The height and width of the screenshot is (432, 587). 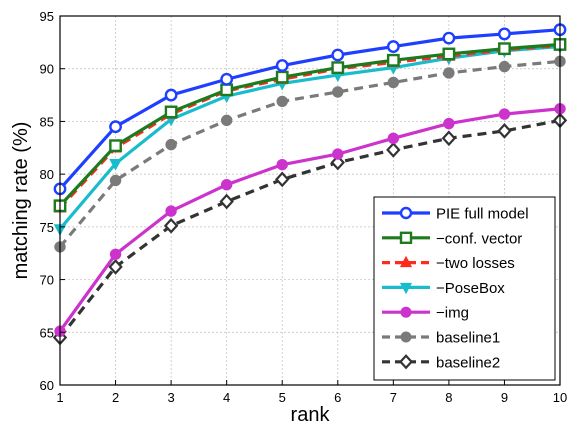 I want to click on x-tick-label: 5, so click(x=282, y=397).